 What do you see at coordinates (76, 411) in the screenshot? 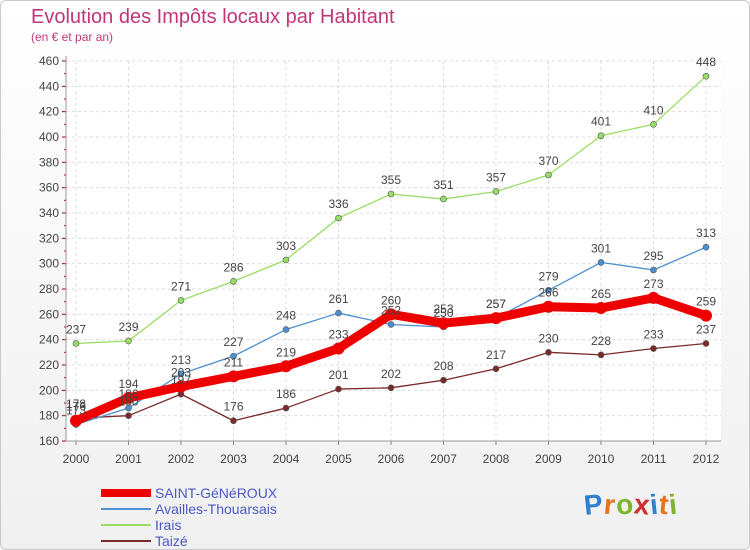
I see `data-label: 173` at bounding box center [76, 411].